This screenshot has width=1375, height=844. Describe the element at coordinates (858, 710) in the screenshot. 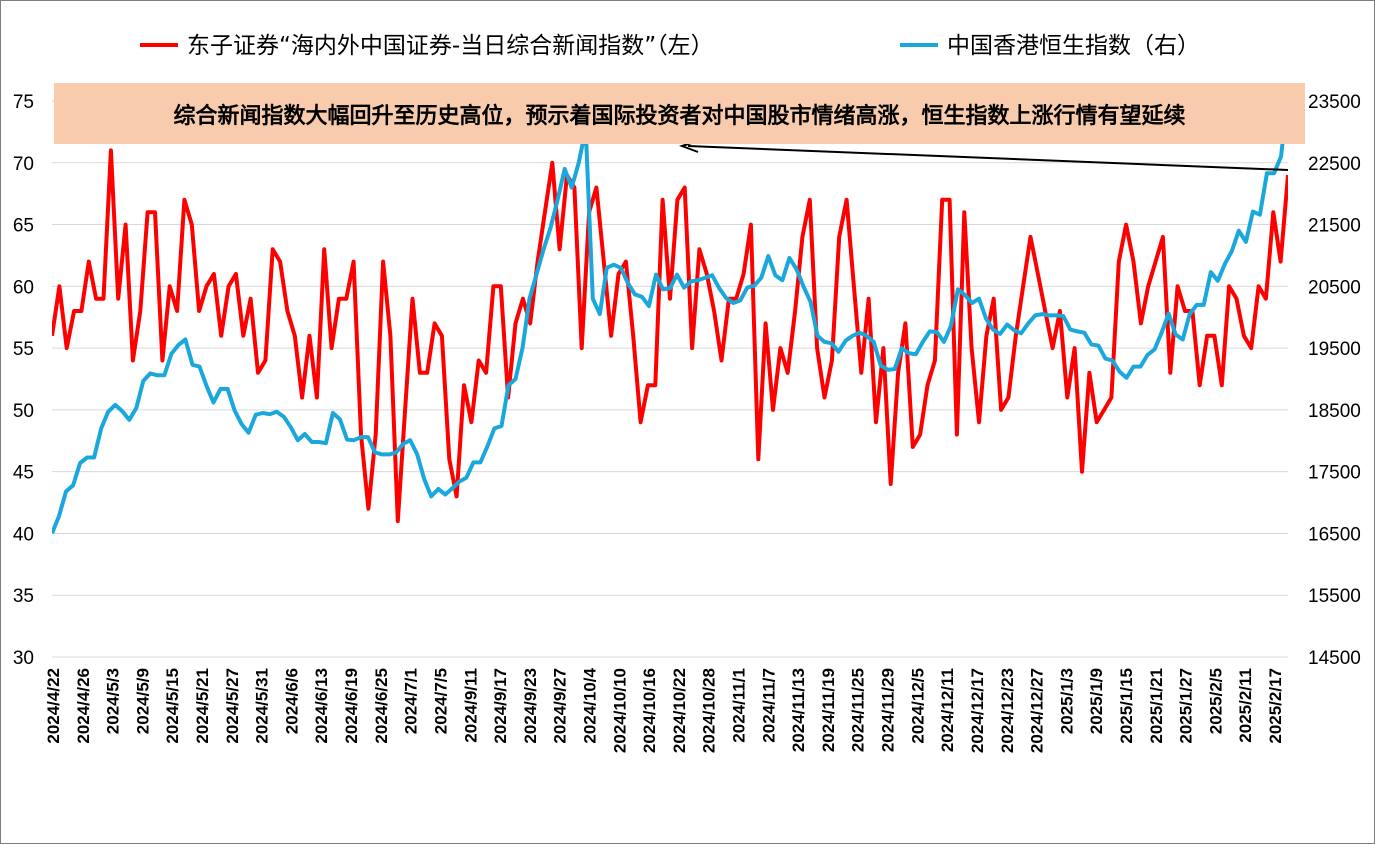

I see `x-tick-label: 2024/11/25` at that location.